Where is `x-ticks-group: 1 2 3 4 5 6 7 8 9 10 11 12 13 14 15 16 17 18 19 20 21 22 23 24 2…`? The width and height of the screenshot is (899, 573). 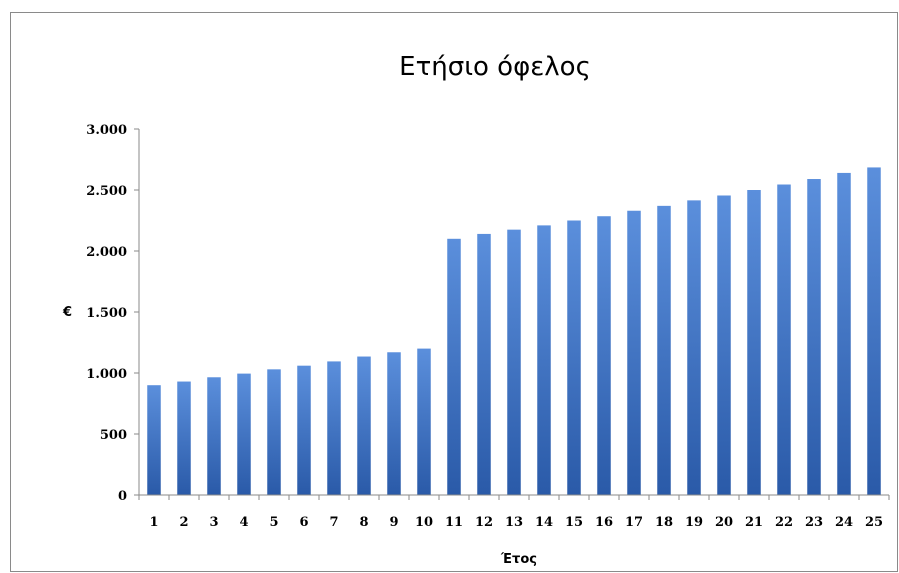
x-ticks-group: 1 2 3 4 5 6 7 8 9 10 11 12 13 14 15 16 17 18 19 20 21 22 23 24 2… is located at coordinates (516, 522).